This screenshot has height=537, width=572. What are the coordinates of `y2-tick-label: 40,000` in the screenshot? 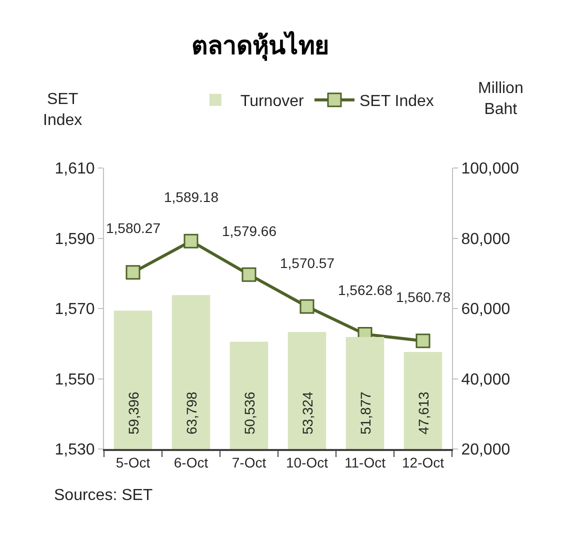 It's located at (485, 379).